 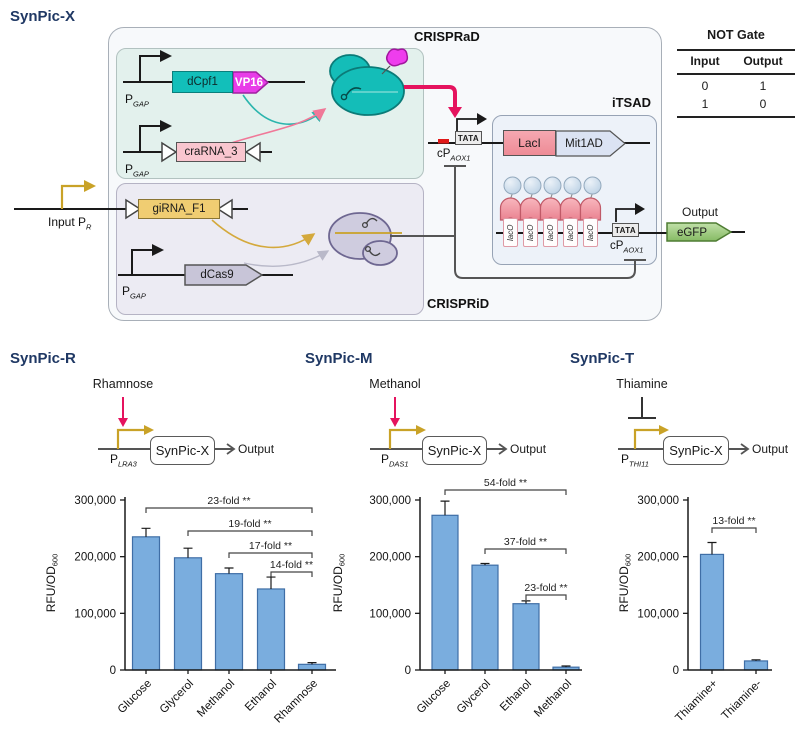 I want to click on promoter-sub: THI11, so click(x=639, y=464).